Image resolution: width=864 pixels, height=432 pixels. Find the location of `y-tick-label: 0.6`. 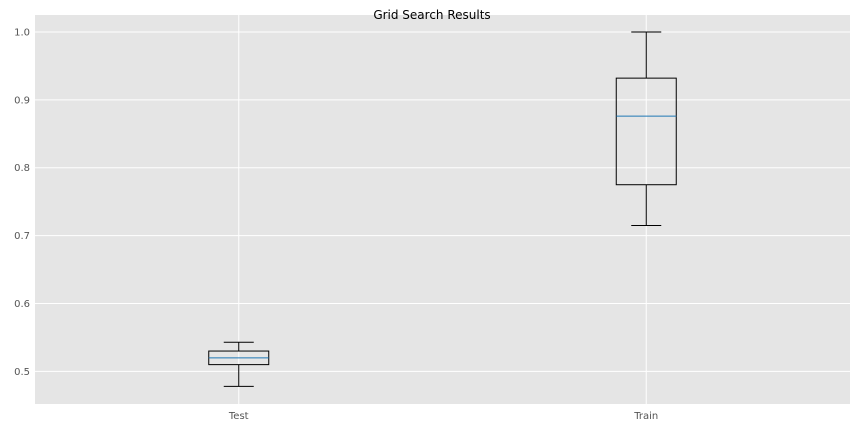

y-tick-label: 0.6 is located at coordinates (22, 304).